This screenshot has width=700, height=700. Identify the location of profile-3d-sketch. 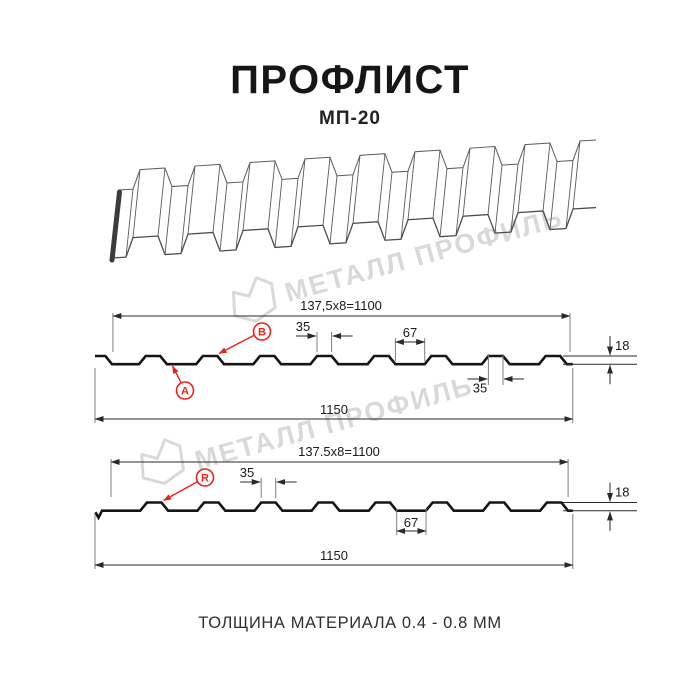
(360, 201).